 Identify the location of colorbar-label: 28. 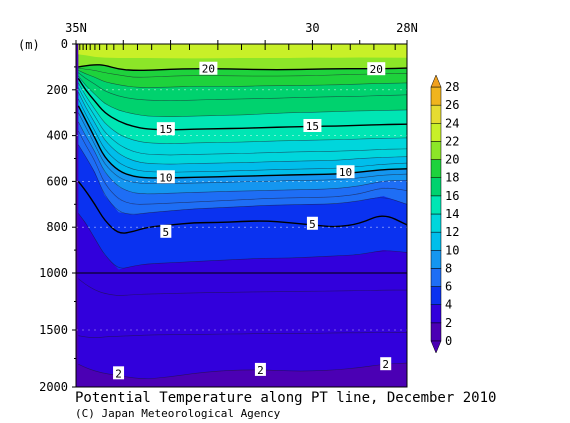
(452, 87).